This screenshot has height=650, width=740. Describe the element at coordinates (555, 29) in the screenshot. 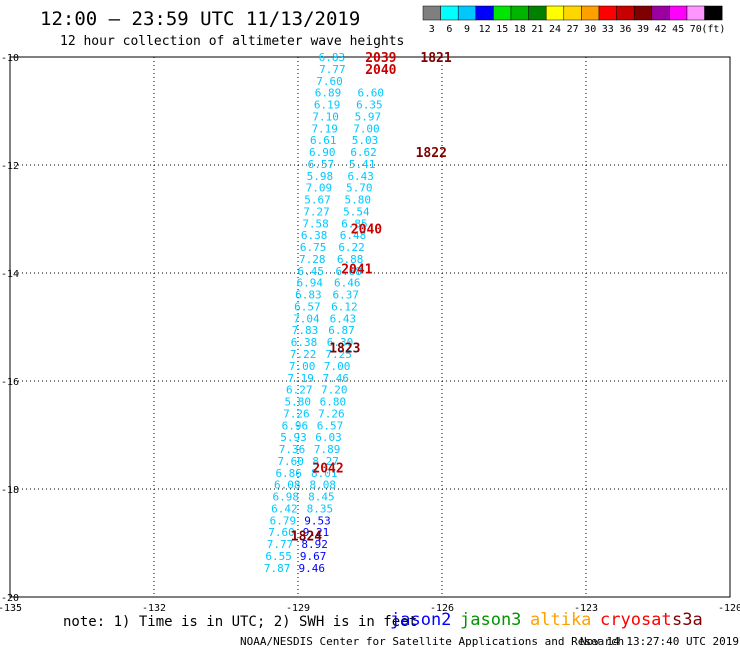

I see `colorbar-label: 24` at that location.